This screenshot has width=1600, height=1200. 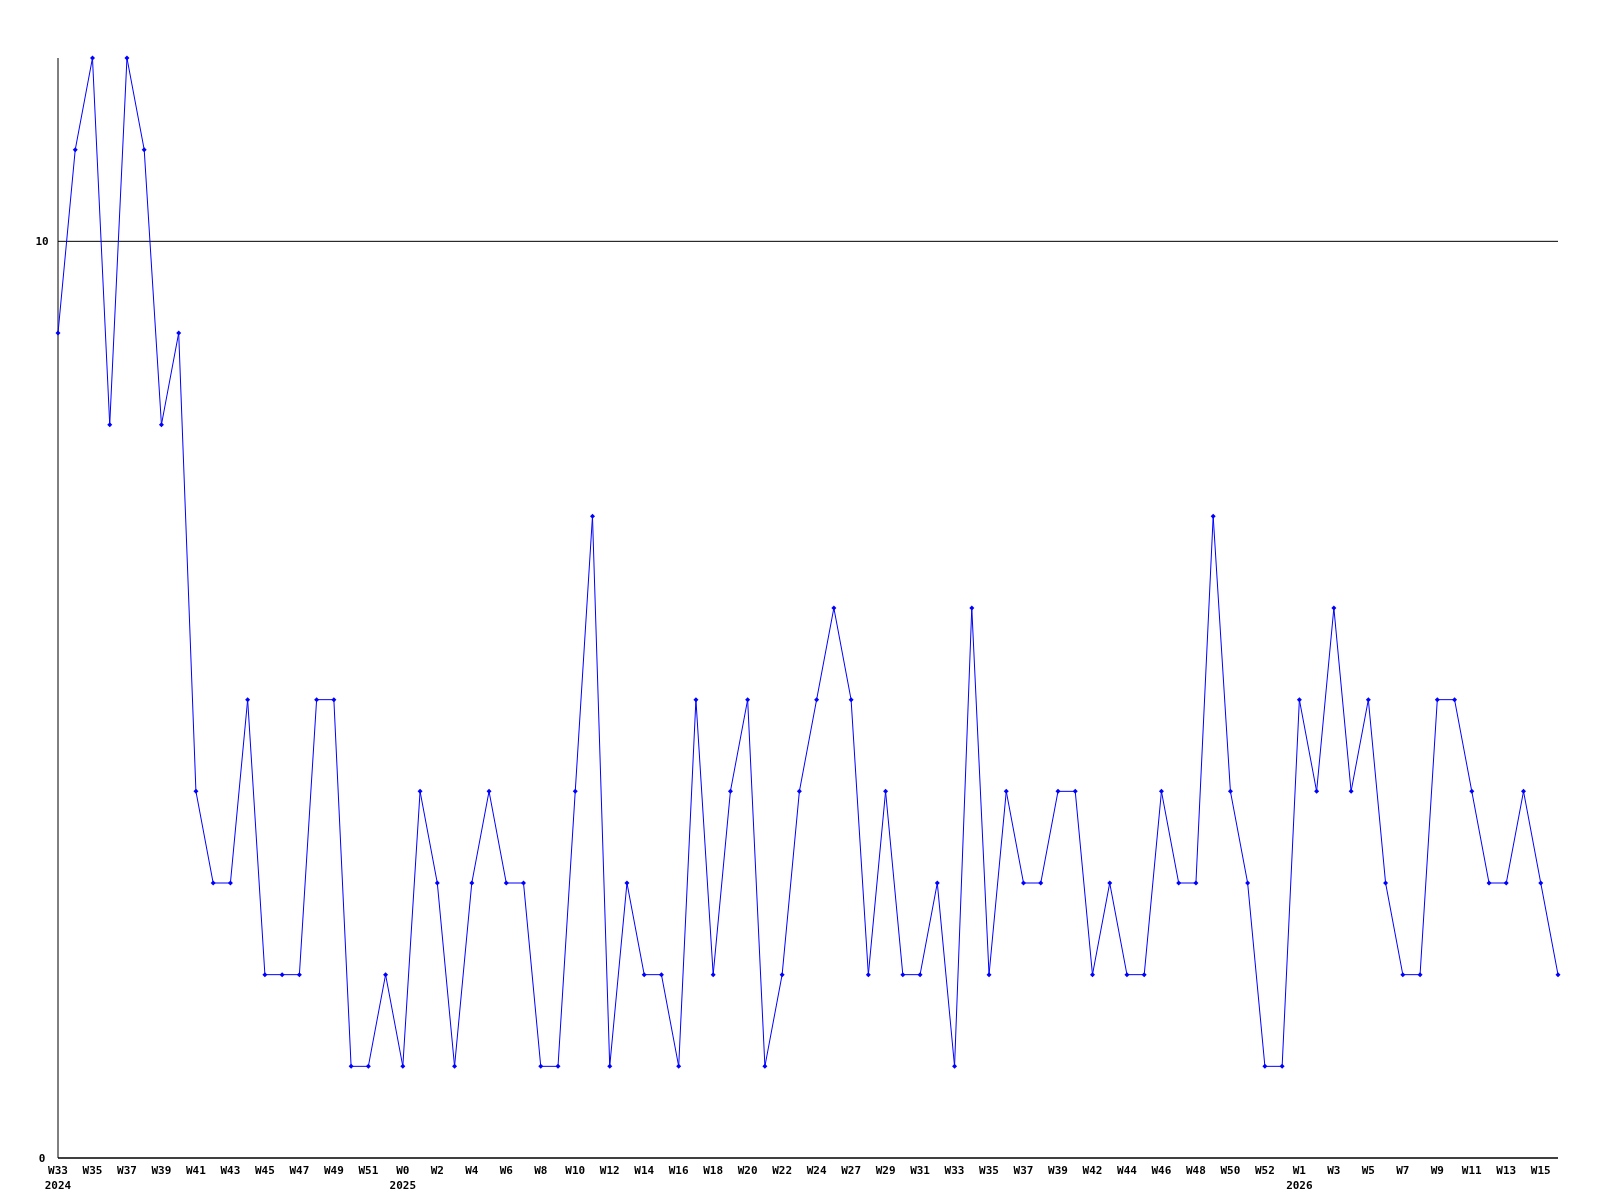 What do you see at coordinates (1299, 1178) in the screenshot?
I see `x-tick-label: W1 2026` at bounding box center [1299, 1178].